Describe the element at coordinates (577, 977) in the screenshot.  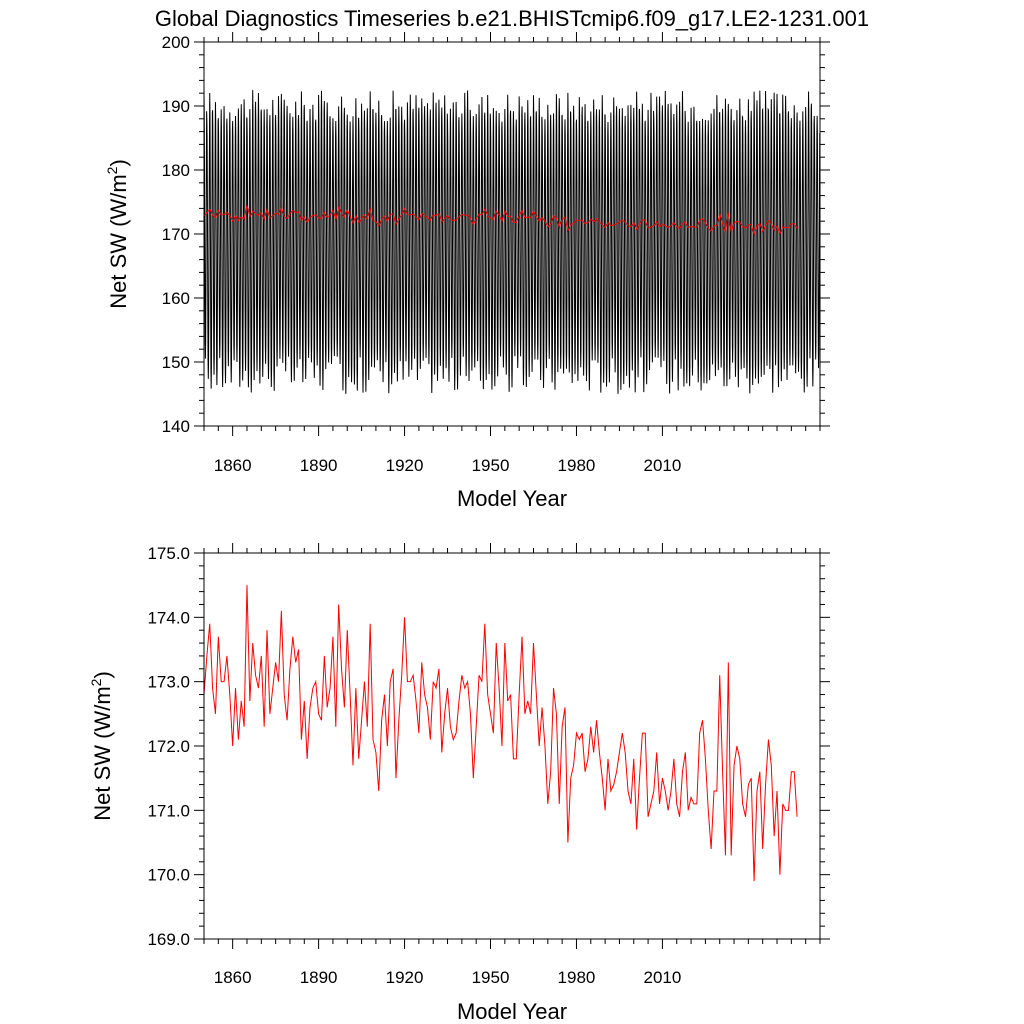
I see `bottom-x-tick-label: 1980` at that location.